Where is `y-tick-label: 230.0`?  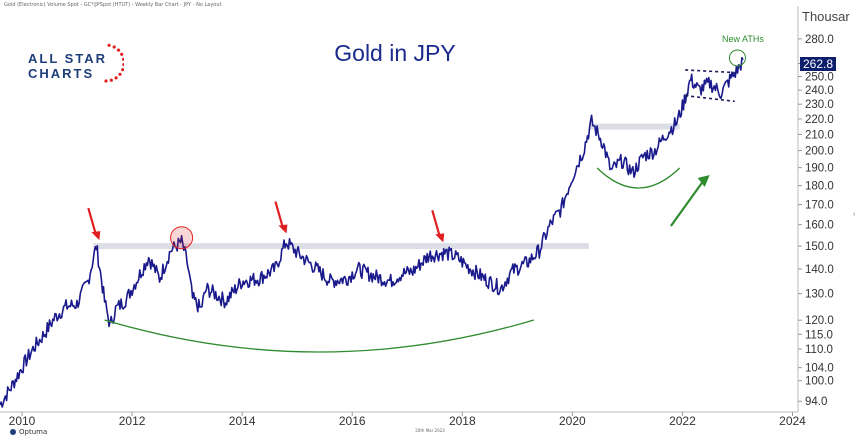
y-tick-label: 230.0 is located at coordinates (819, 105).